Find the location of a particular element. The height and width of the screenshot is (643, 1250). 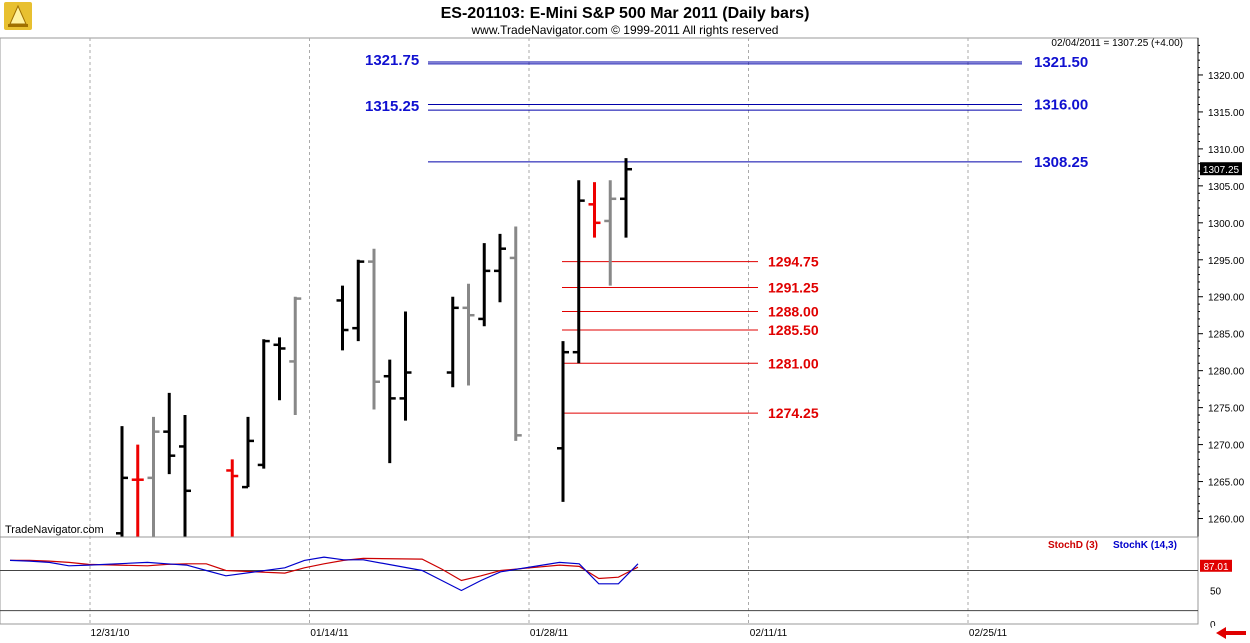

stoch-panel is located at coordinates (599, 580).